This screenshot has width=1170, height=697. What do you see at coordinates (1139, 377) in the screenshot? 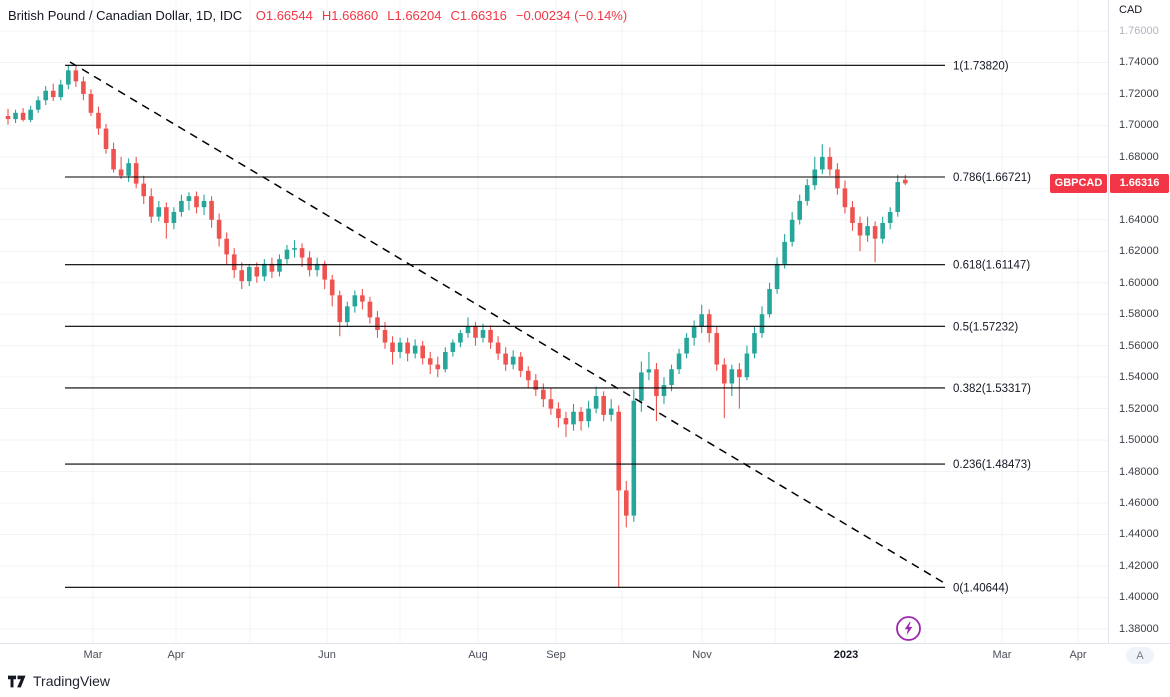
I see `price-tick-label: 1.54000` at bounding box center [1139, 377].